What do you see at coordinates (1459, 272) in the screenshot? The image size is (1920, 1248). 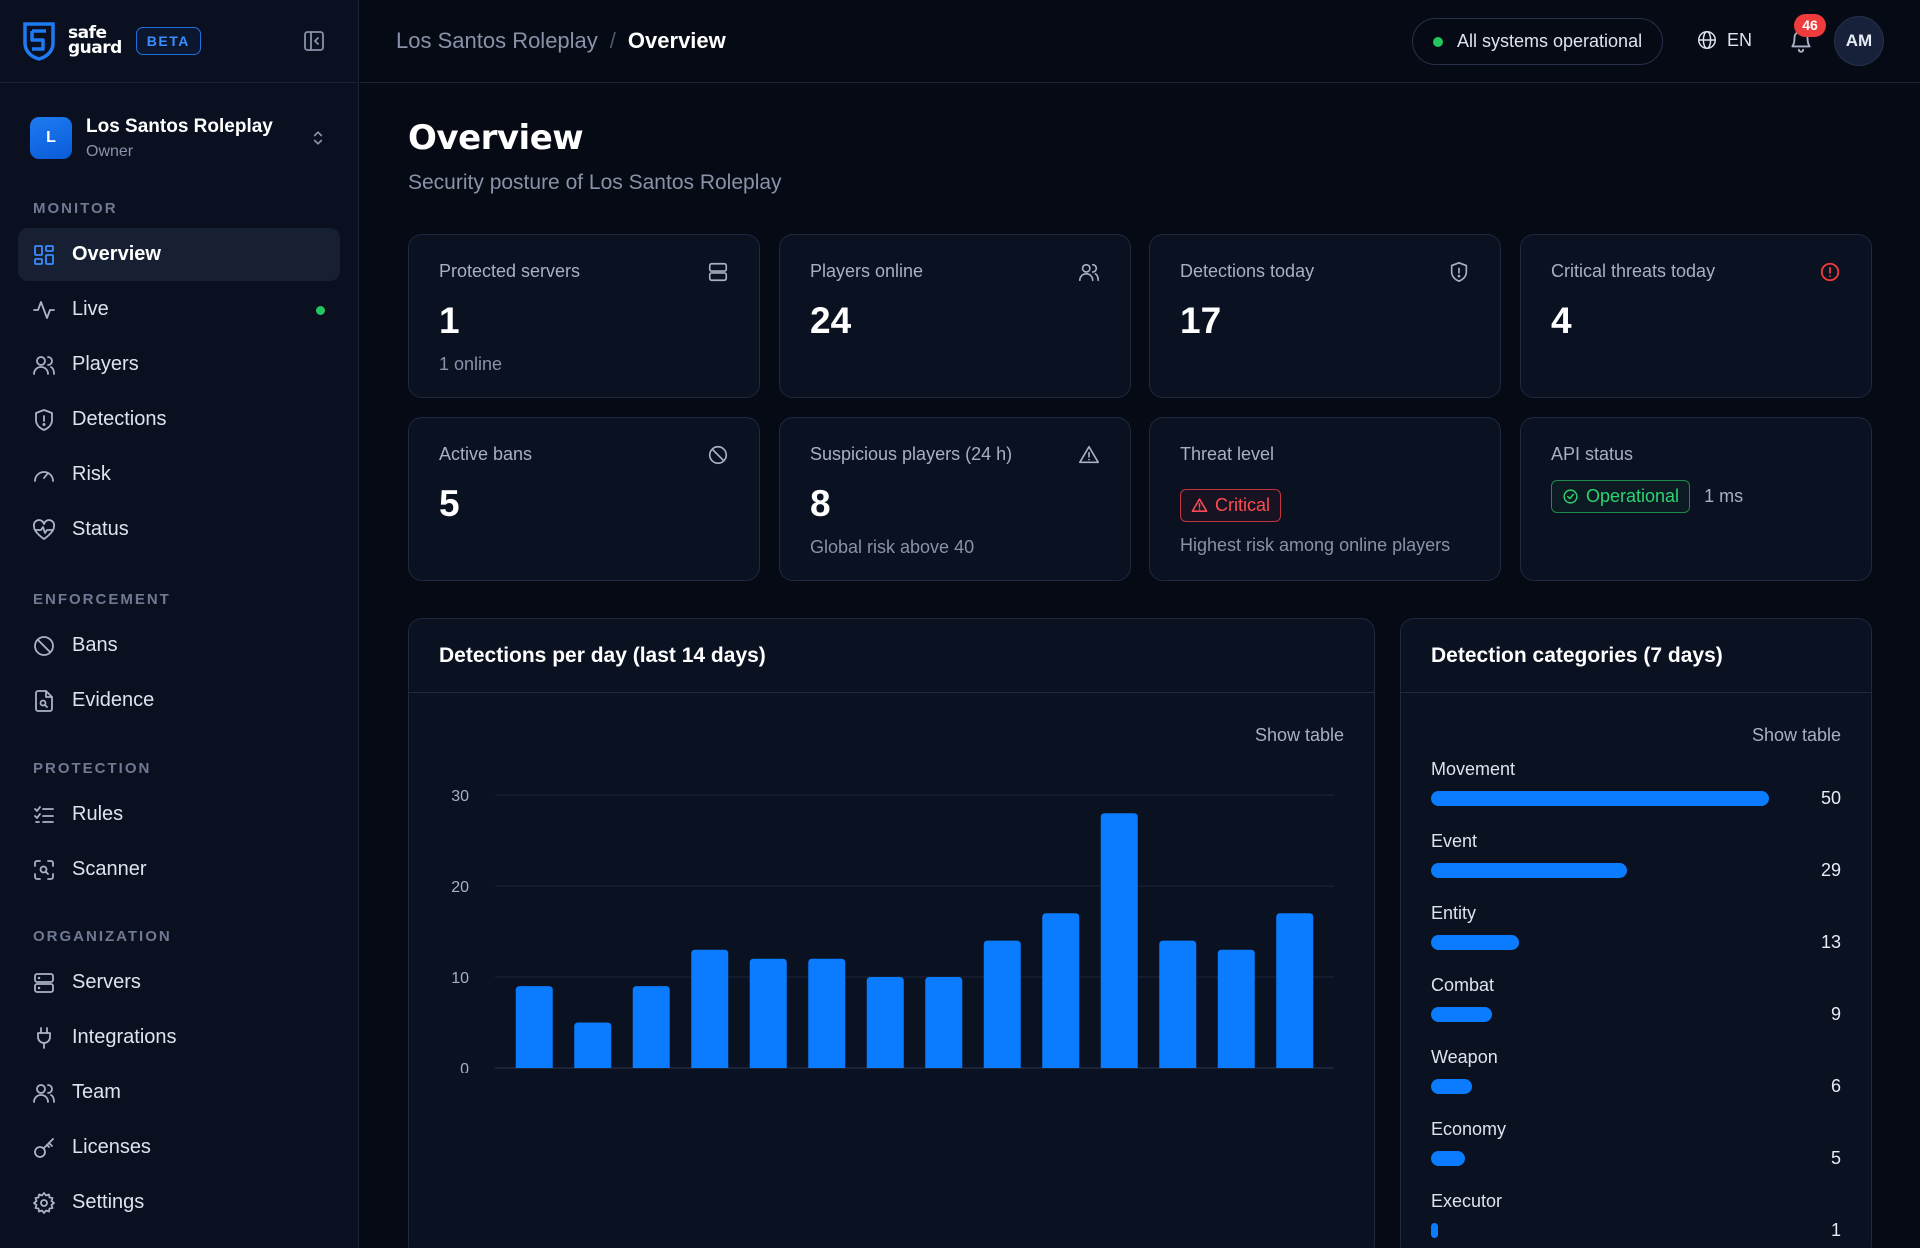 I see `shield-icon` at bounding box center [1459, 272].